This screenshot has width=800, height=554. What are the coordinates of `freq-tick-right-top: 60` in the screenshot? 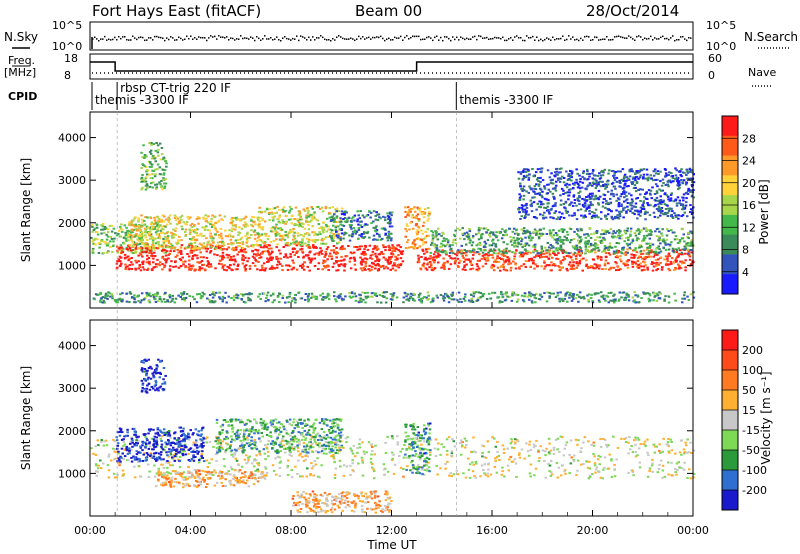 It's located at (715, 58).